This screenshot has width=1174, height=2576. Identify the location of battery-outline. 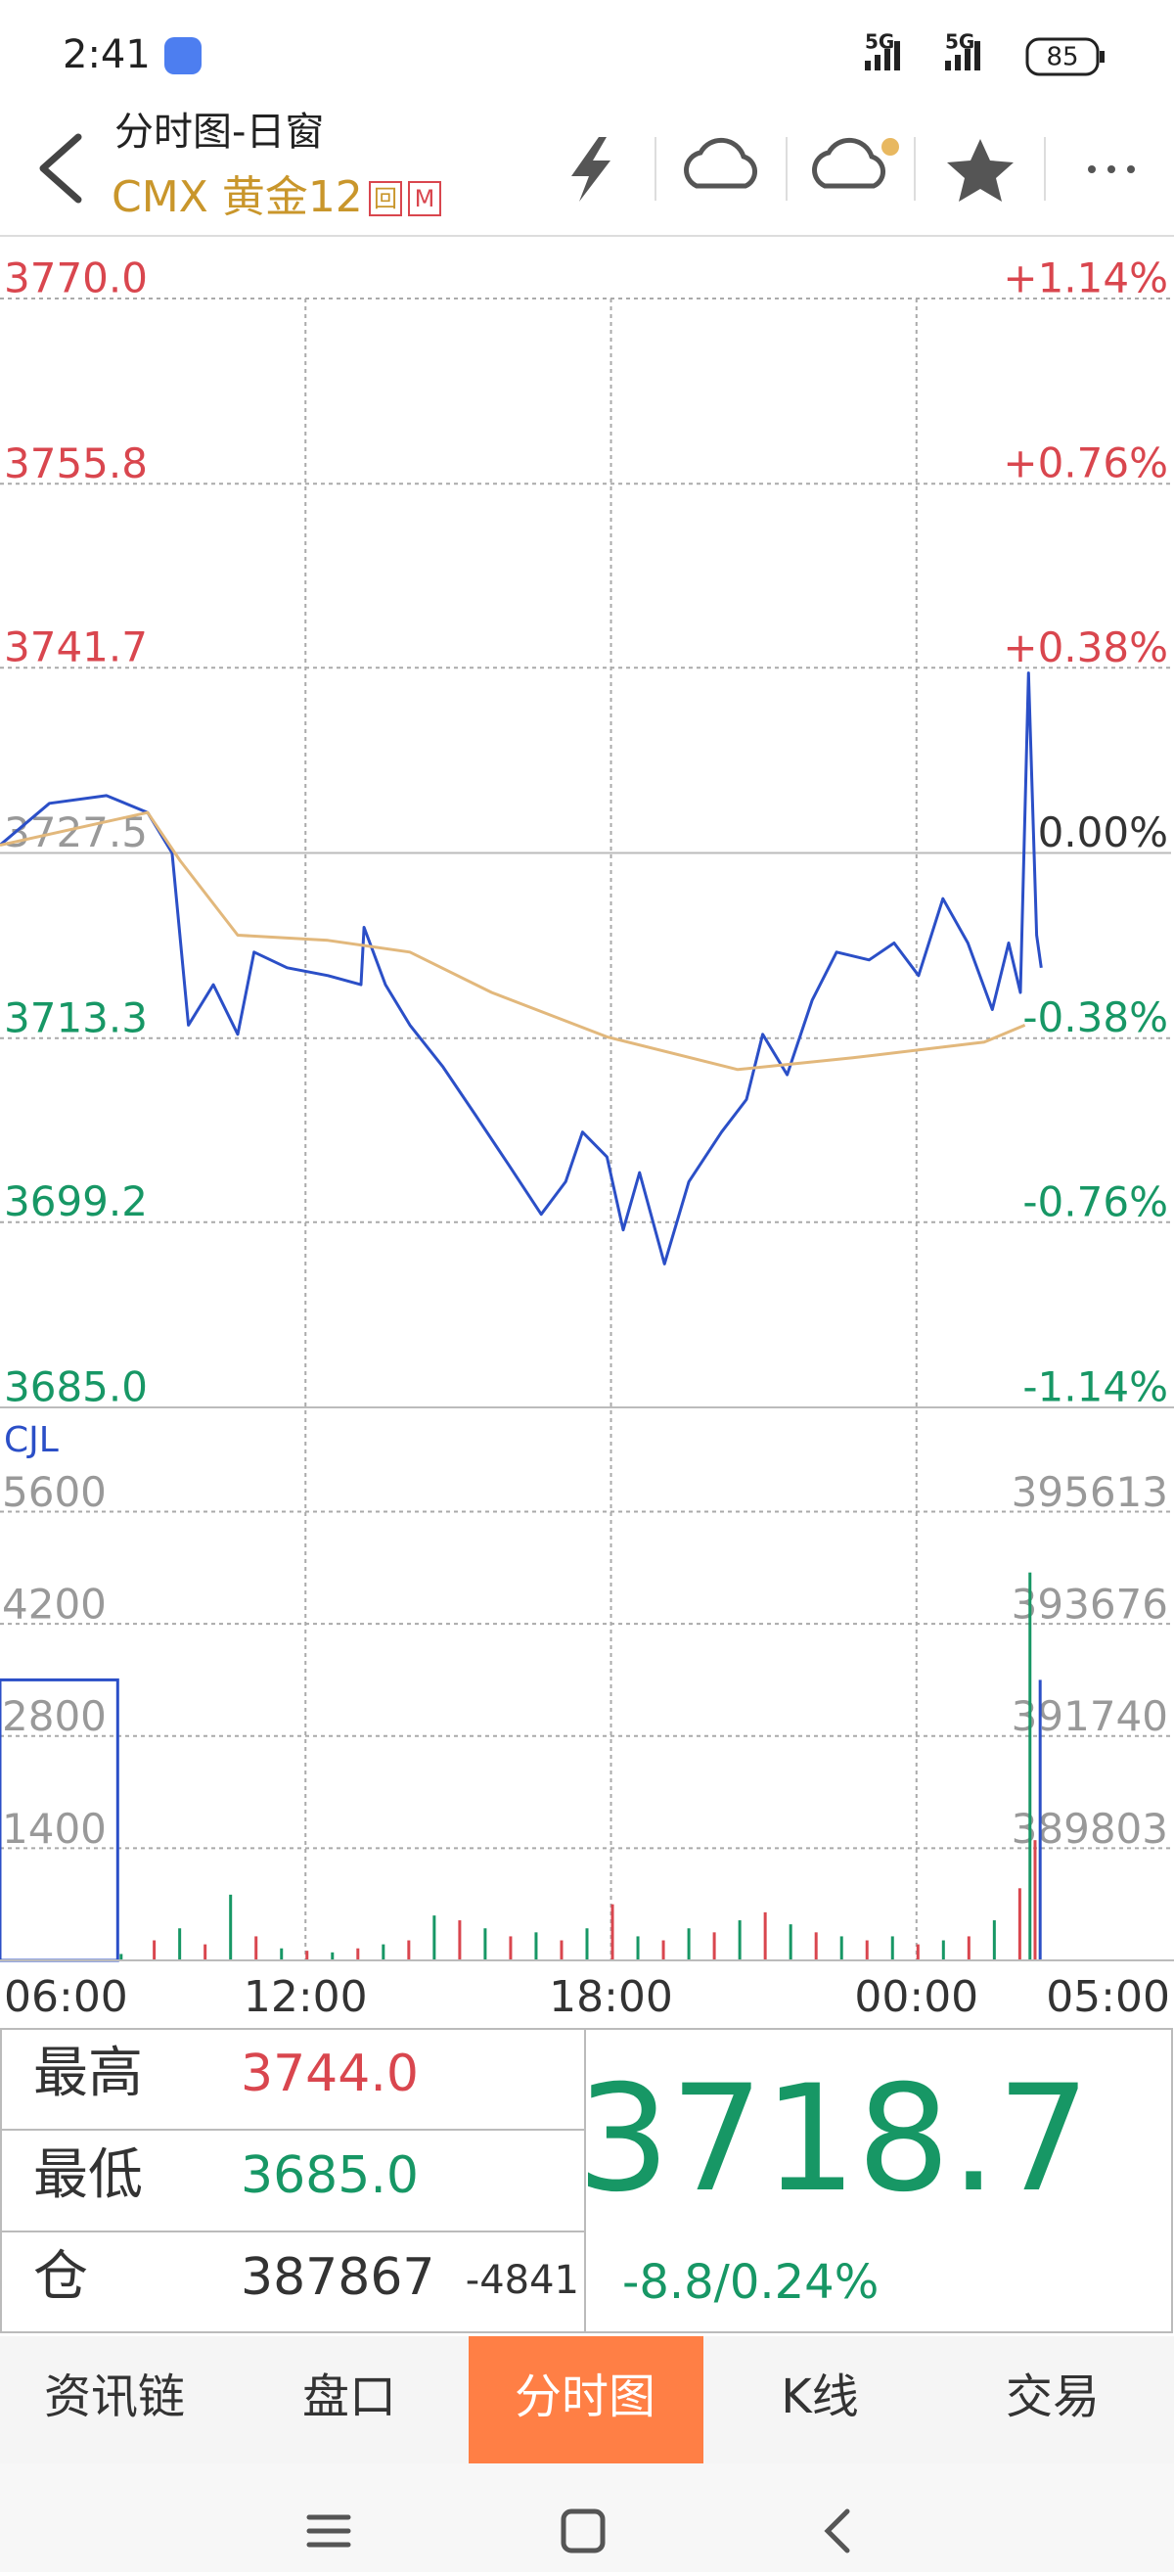
(1062, 57).